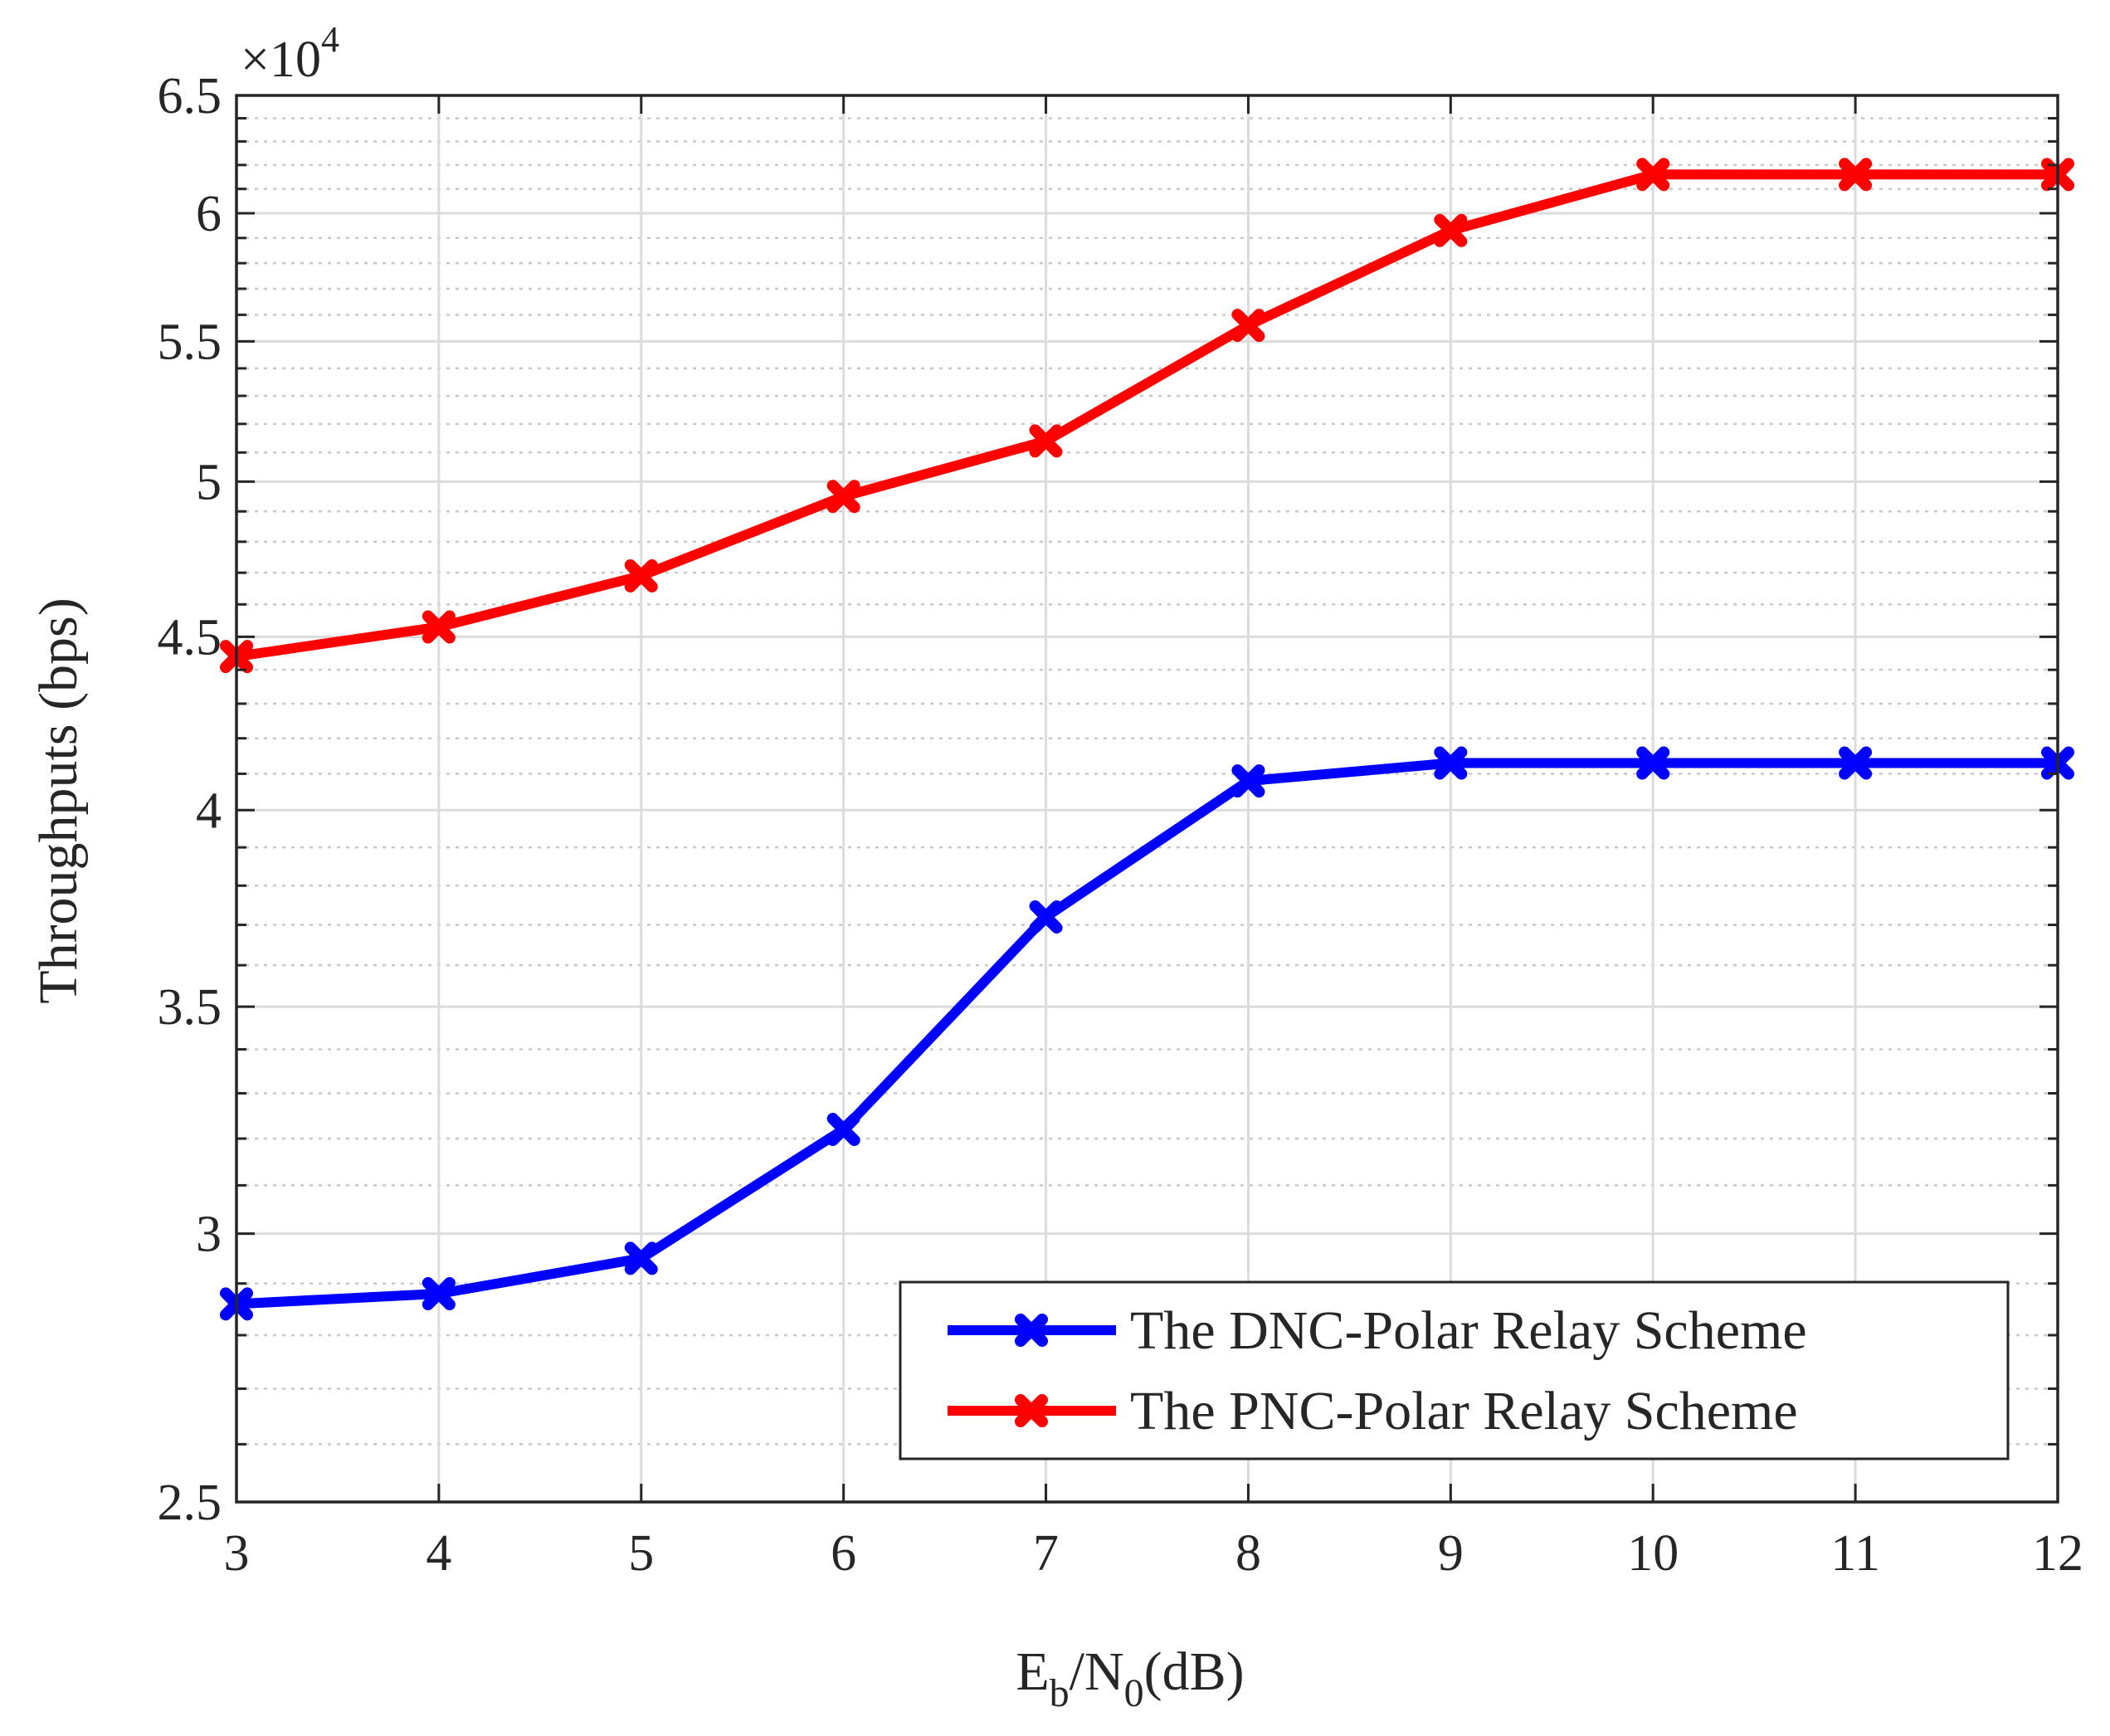  I want to click on y-tick-label: 5, so click(209, 482).